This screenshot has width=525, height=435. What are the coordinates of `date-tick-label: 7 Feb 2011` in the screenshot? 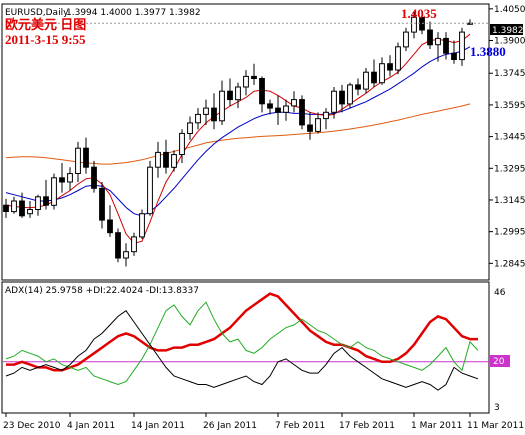 It's located at (300, 426).